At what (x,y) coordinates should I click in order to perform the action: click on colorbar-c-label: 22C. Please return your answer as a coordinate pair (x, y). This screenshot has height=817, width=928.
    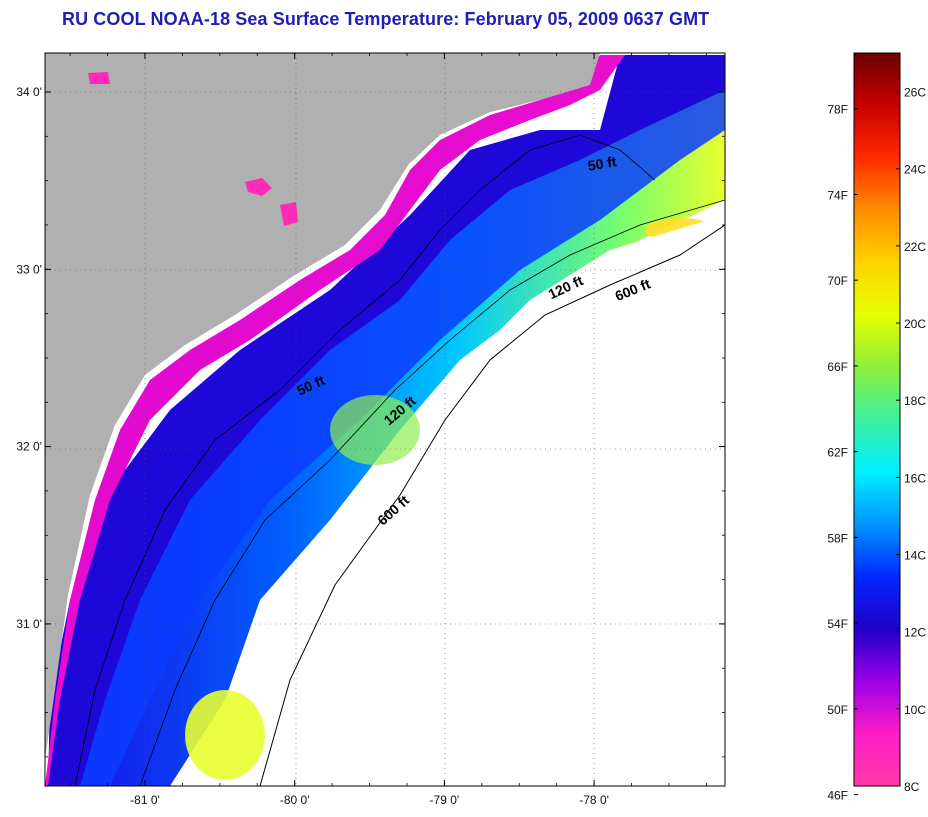
    Looking at the image, I should click on (915, 247).